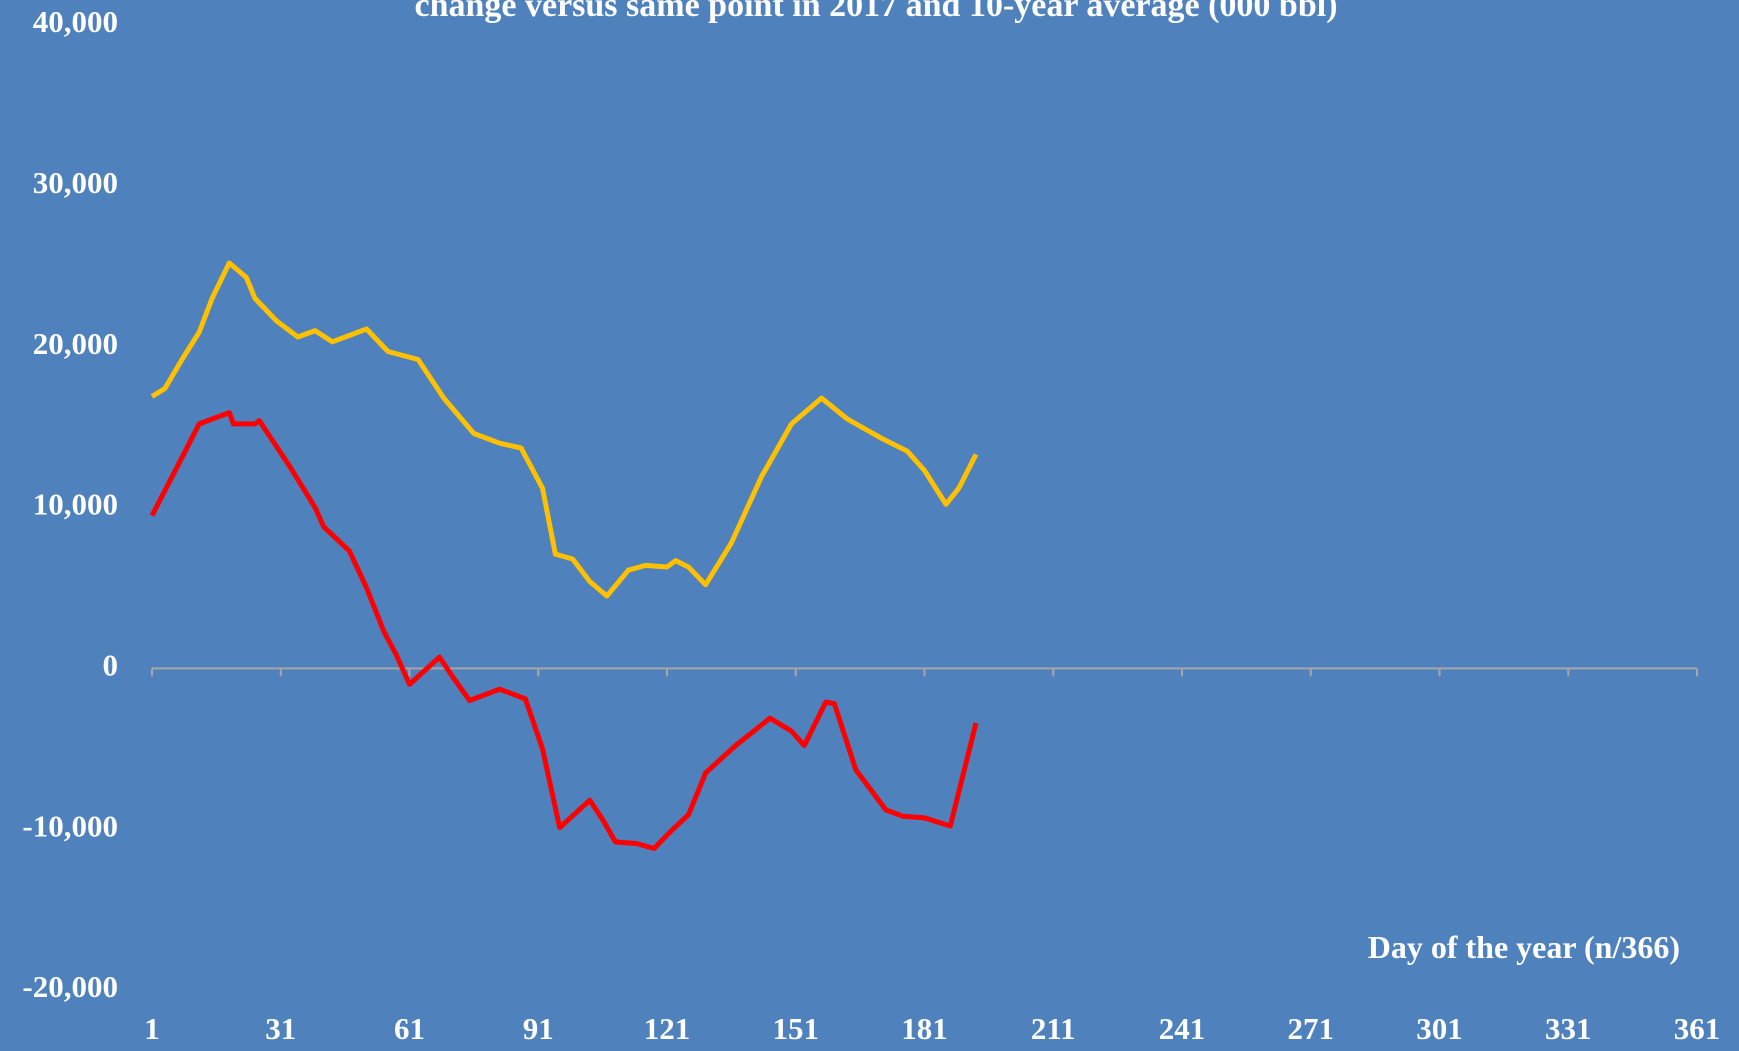 The height and width of the screenshot is (1051, 1739). What do you see at coordinates (111, 664) in the screenshot?
I see `y-tick-label: 0` at bounding box center [111, 664].